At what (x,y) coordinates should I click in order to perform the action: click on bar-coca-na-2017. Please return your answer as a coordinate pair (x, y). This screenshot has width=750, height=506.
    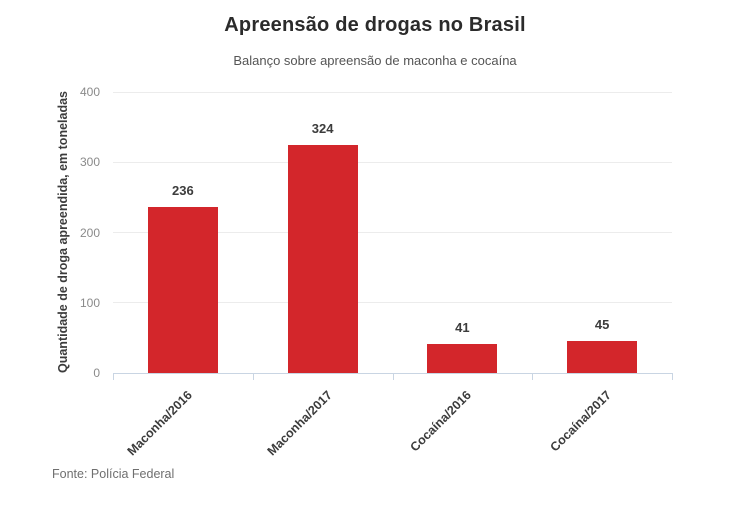
    Looking at the image, I should click on (602, 357).